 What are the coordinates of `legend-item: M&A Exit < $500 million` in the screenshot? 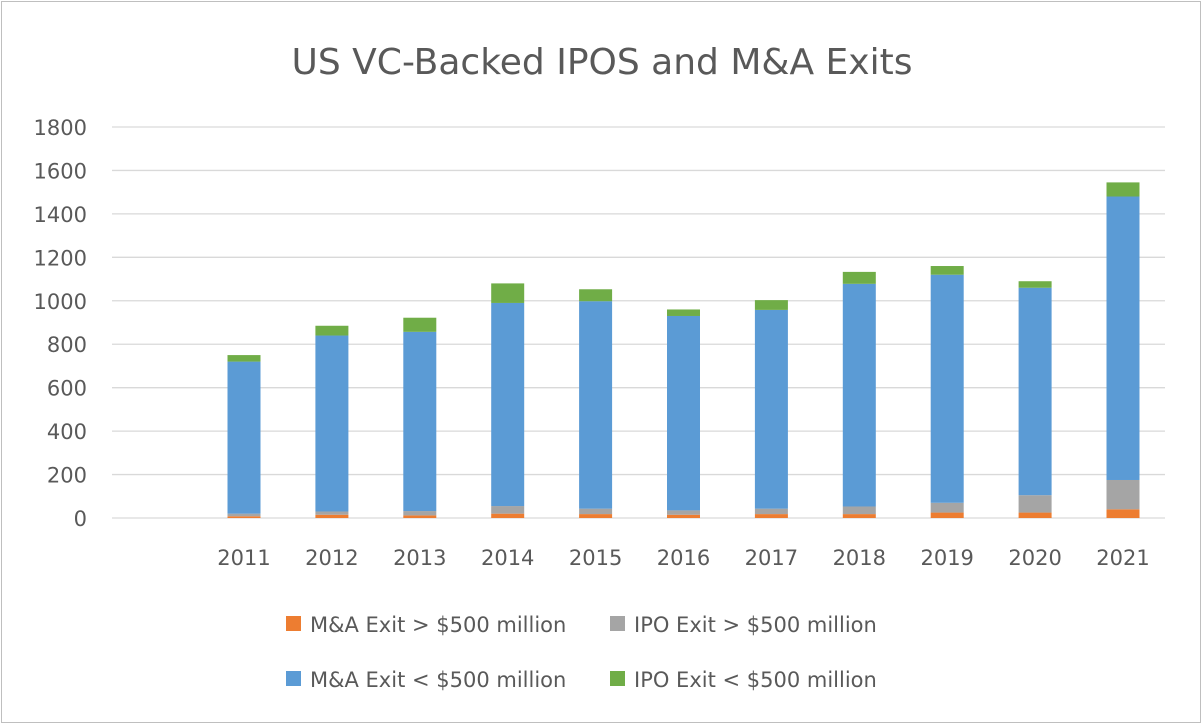 It's located at (426, 680).